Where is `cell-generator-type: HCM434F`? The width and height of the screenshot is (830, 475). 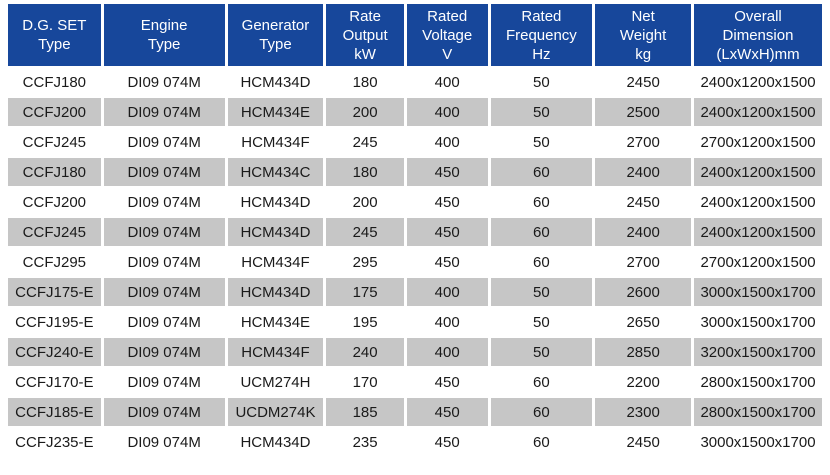
cell-generator-type: HCM434F is located at coordinates (275, 352).